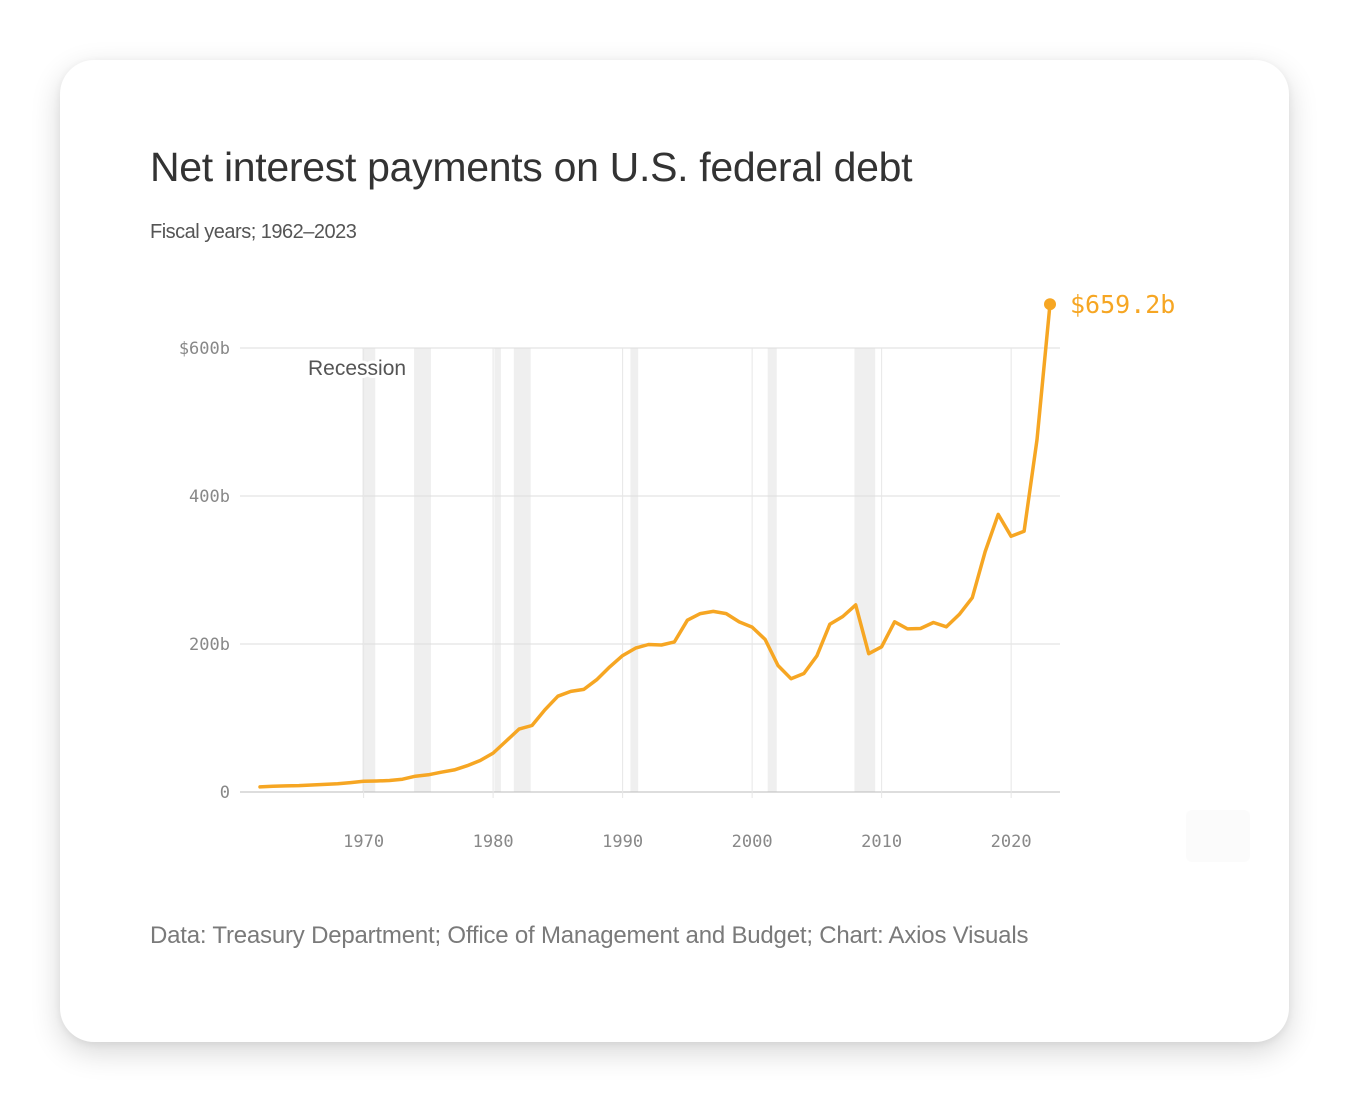 The width and height of the screenshot is (1349, 1102). I want to click on x-tick-label: 2020, so click(1011, 842).